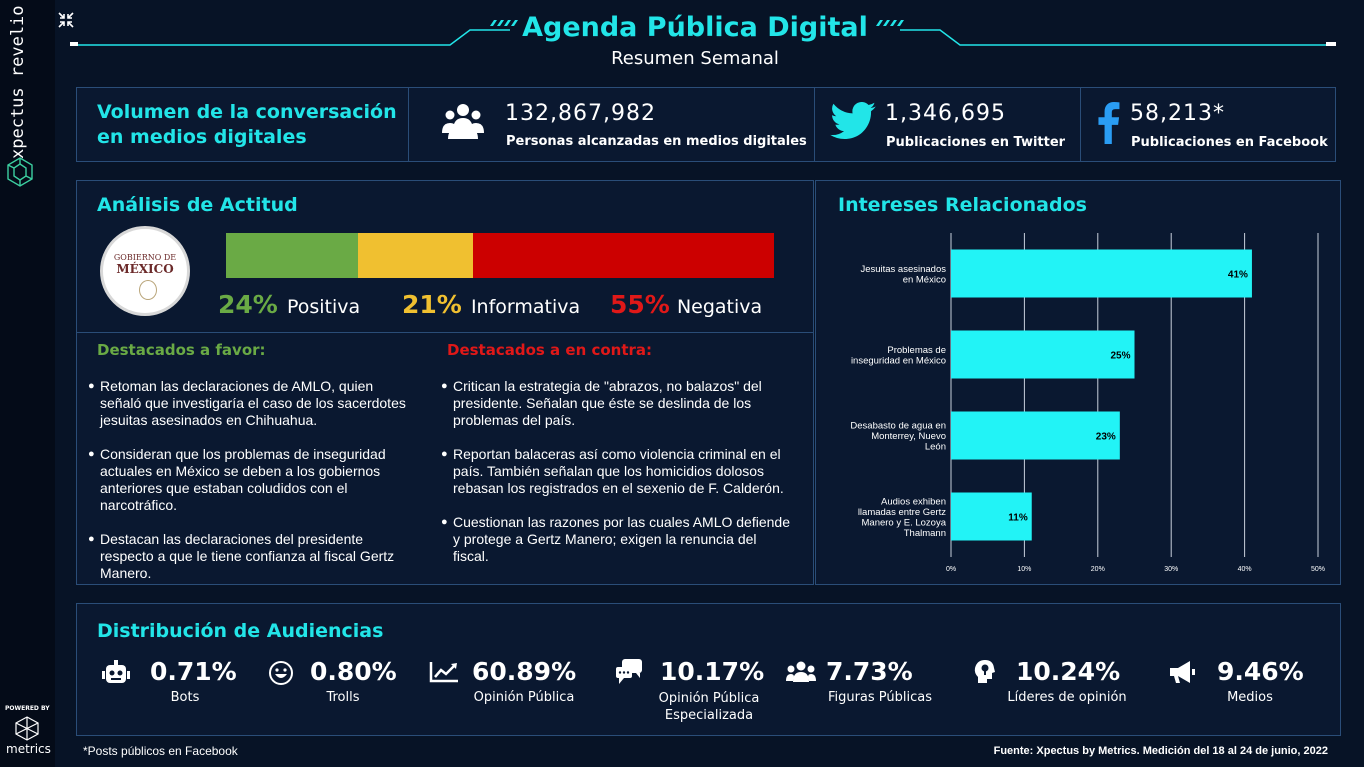 The height and width of the screenshot is (767, 1364). Describe the element at coordinates (898, 360) in the screenshot. I see `chart-category-label-line: inseguridad en México` at that location.